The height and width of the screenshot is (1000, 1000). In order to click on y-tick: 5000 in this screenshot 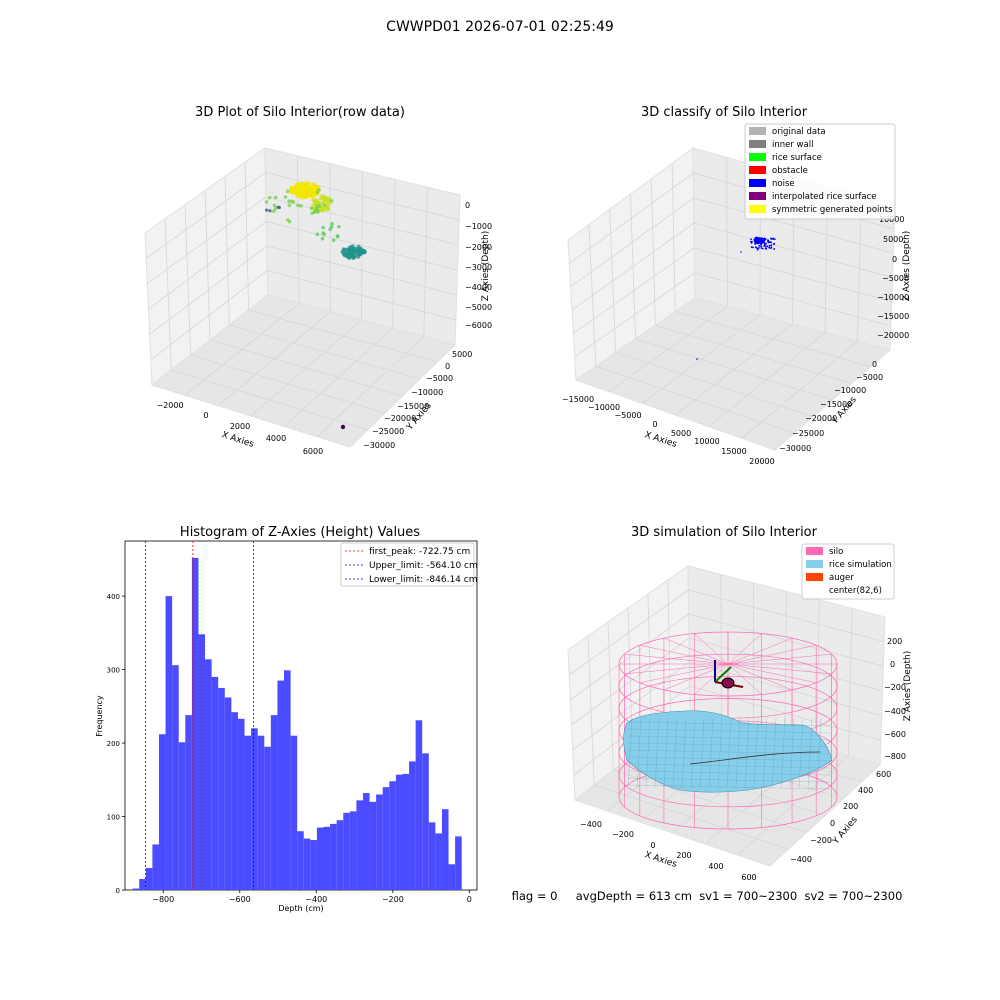, I will do `click(462, 354)`.